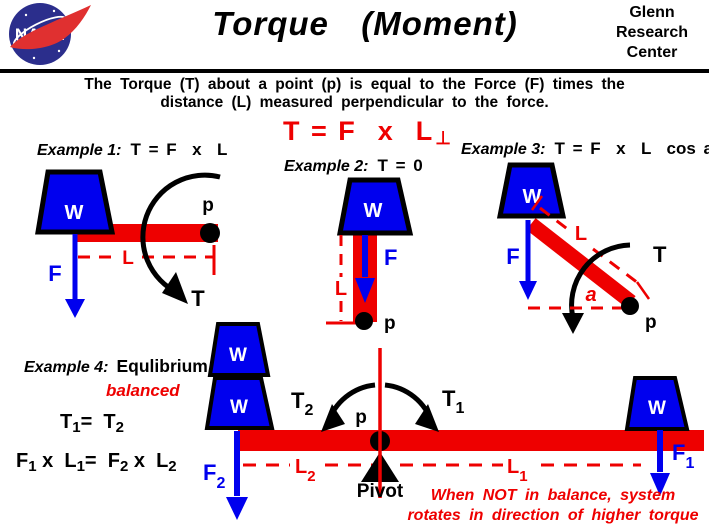 The width and height of the screenshot is (709, 532). I want to click on angle-label: a, so click(590, 295).